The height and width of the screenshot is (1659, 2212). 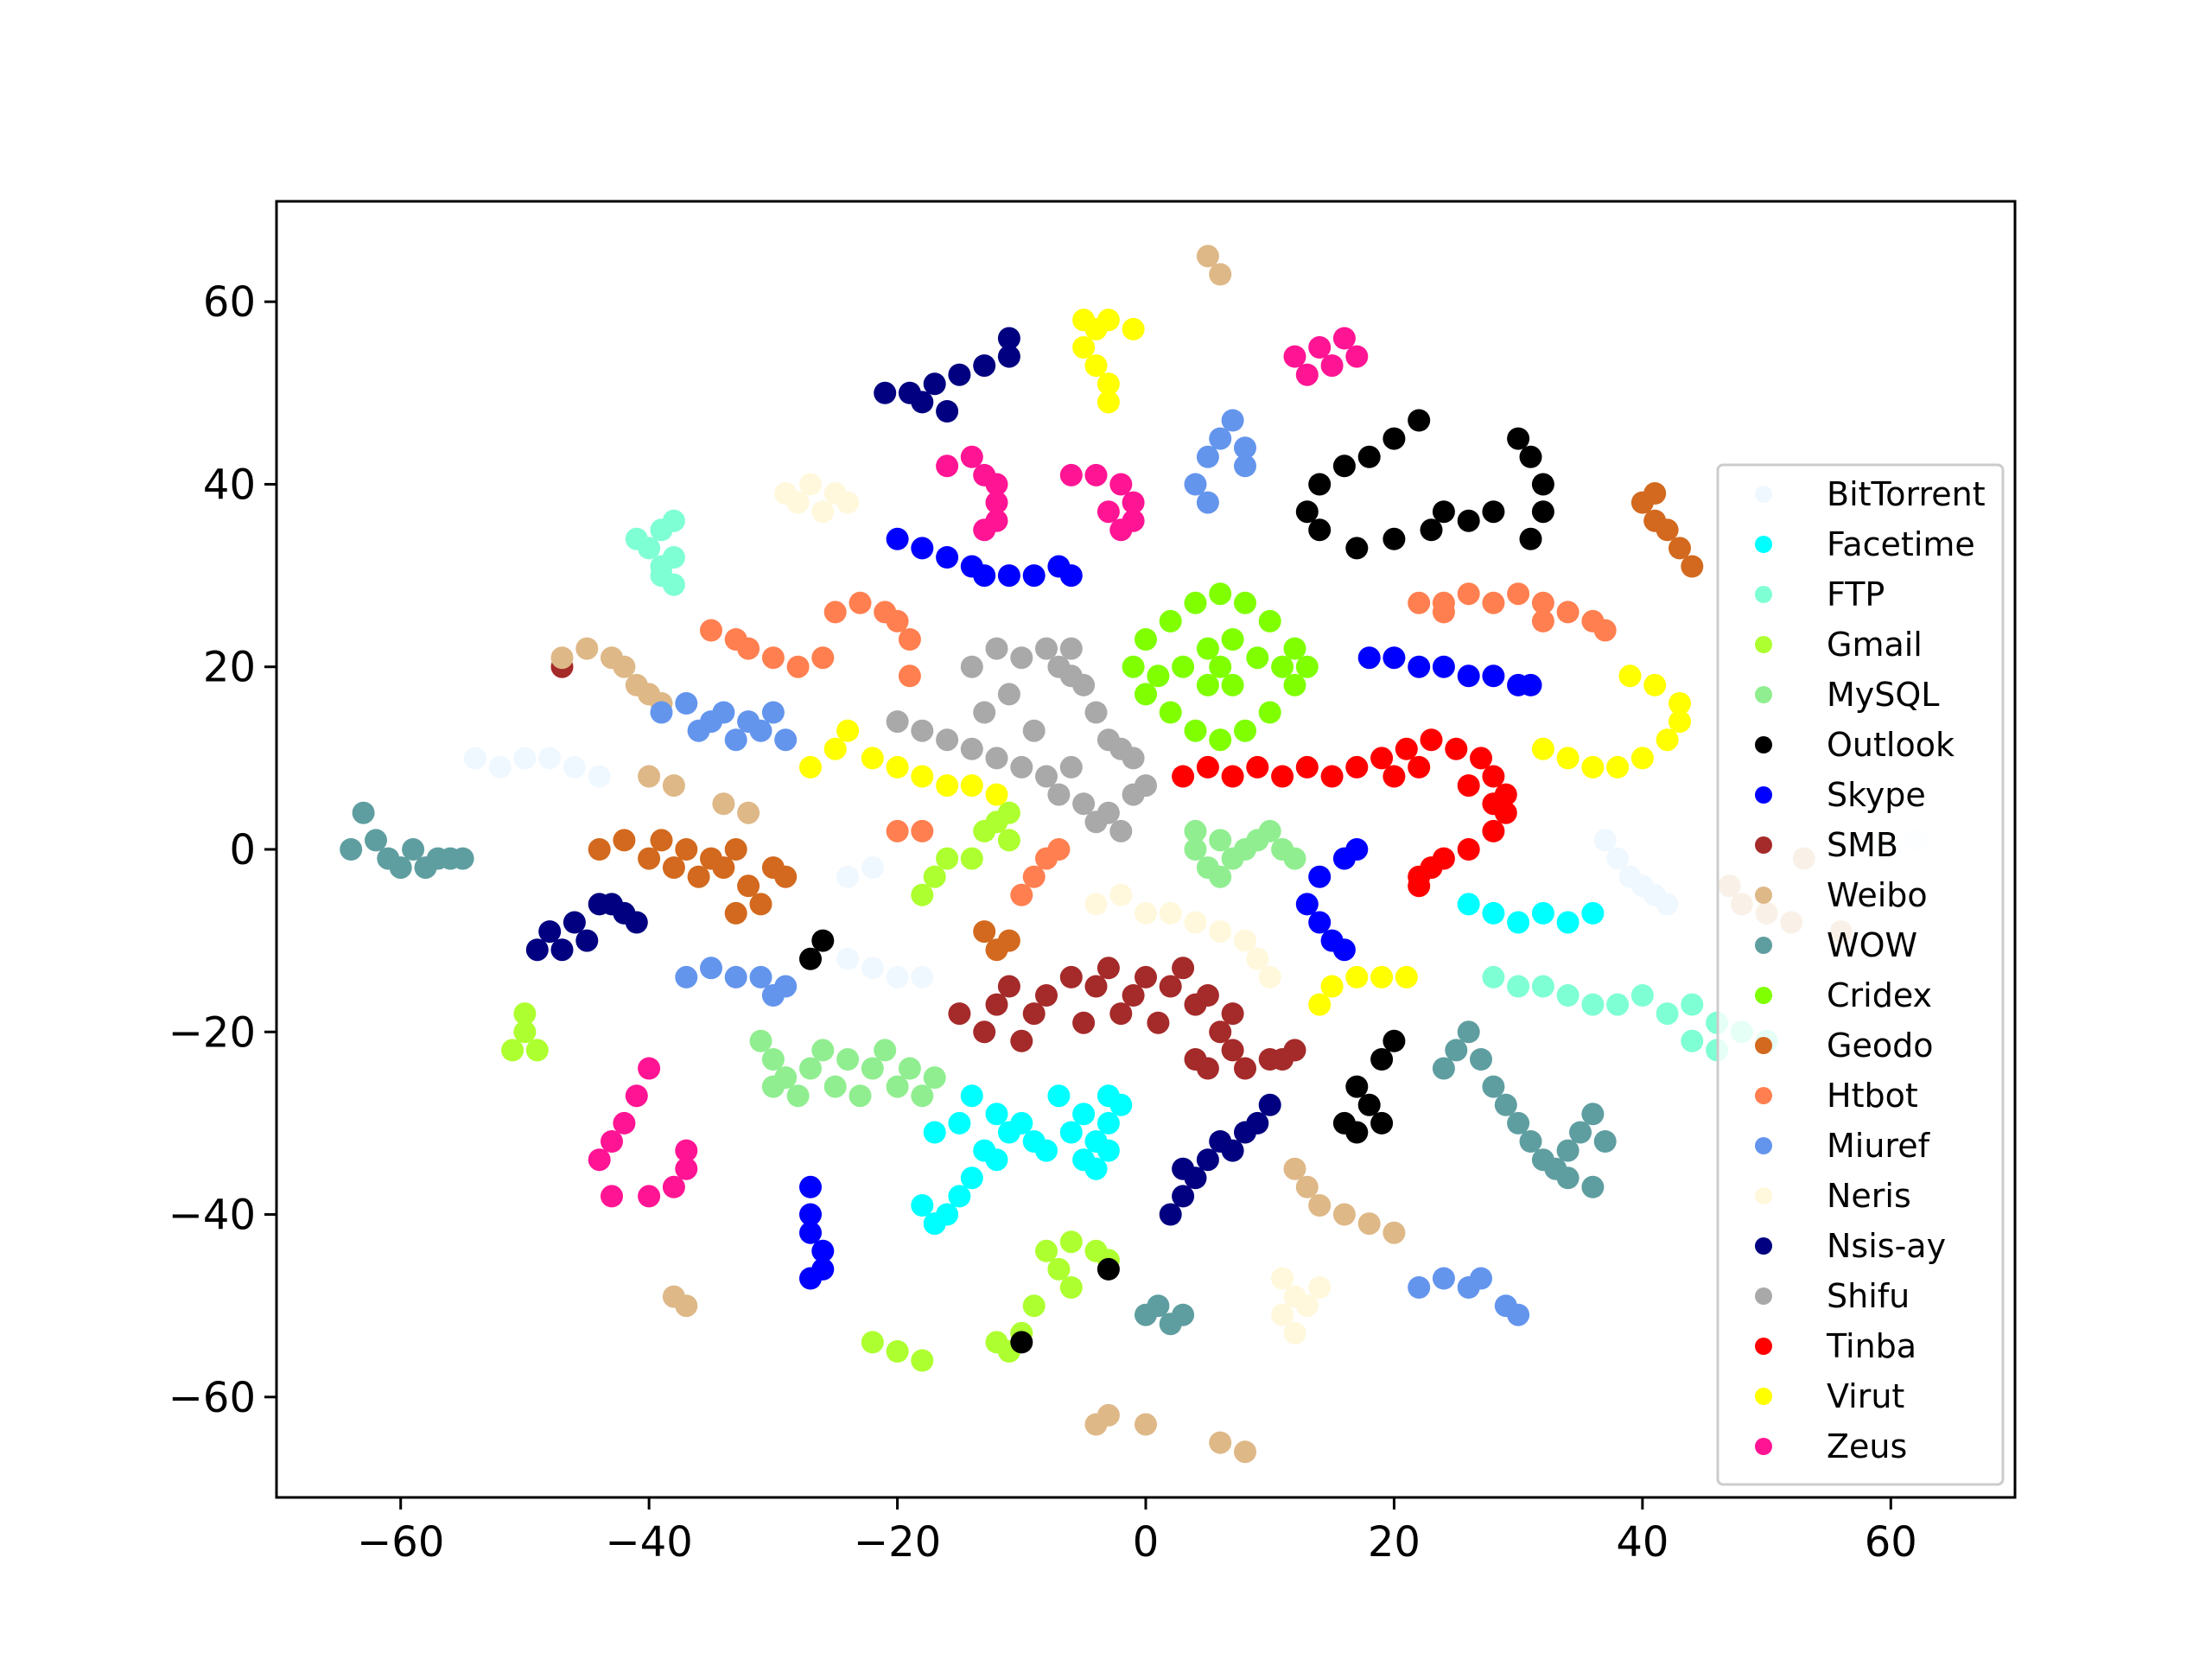 What do you see at coordinates (1879, 1146) in the screenshot?
I see `legend-label: Miuref` at bounding box center [1879, 1146].